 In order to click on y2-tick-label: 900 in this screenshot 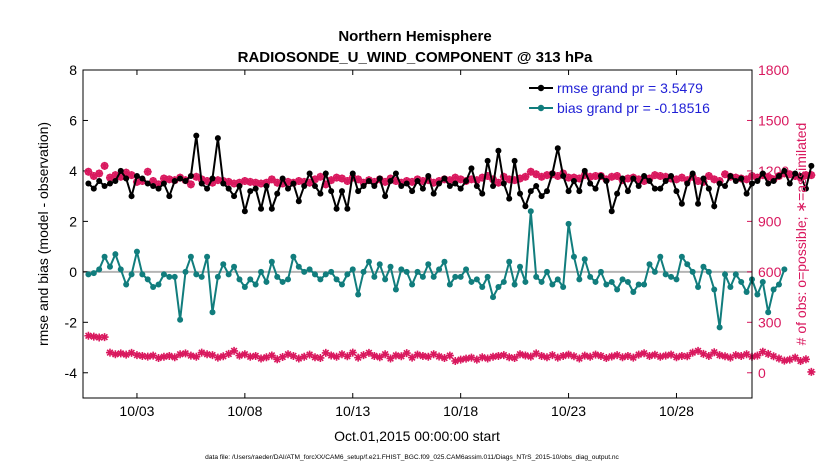, I will do `click(770, 221)`.